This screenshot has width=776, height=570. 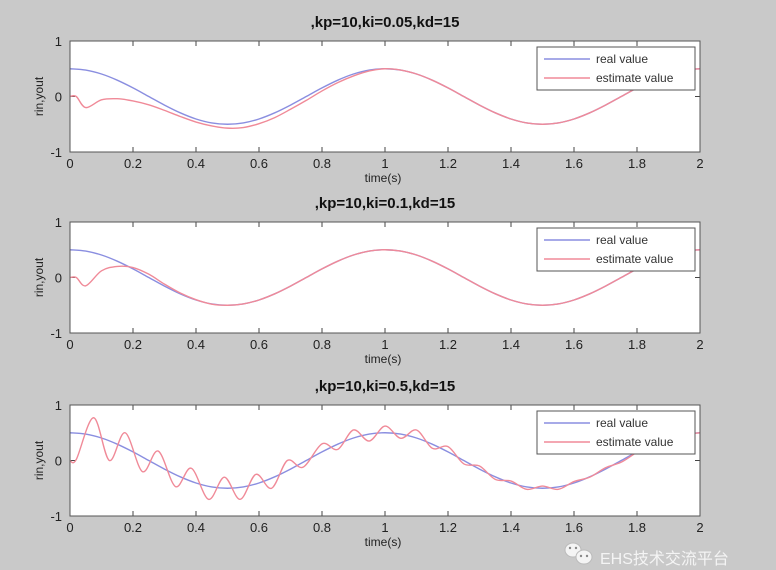 I want to click on watermark-text: EHS技术交流平台, so click(x=664, y=559).